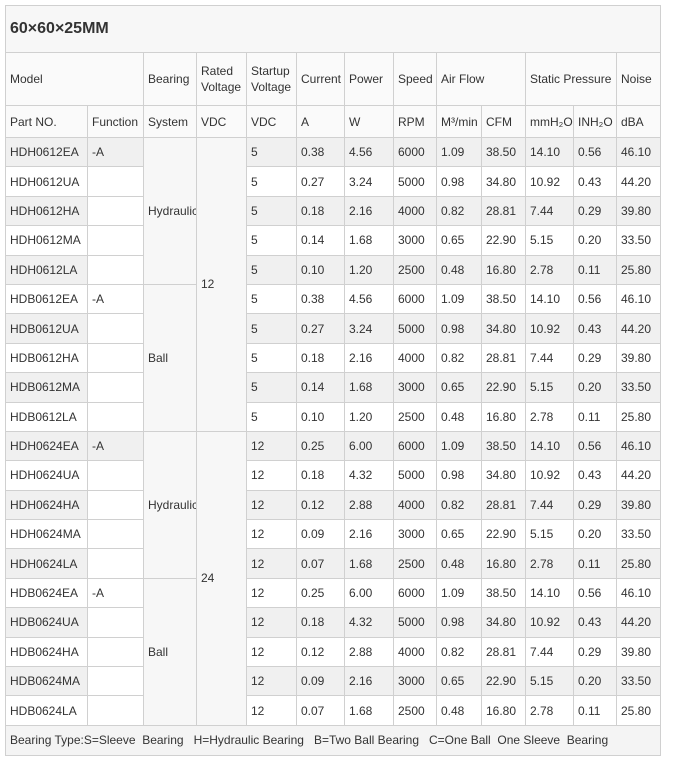 This screenshot has height=762, width=677. Describe the element at coordinates (415, 622) in the screenshot. I see `spec-rpm: 5000` at that location.